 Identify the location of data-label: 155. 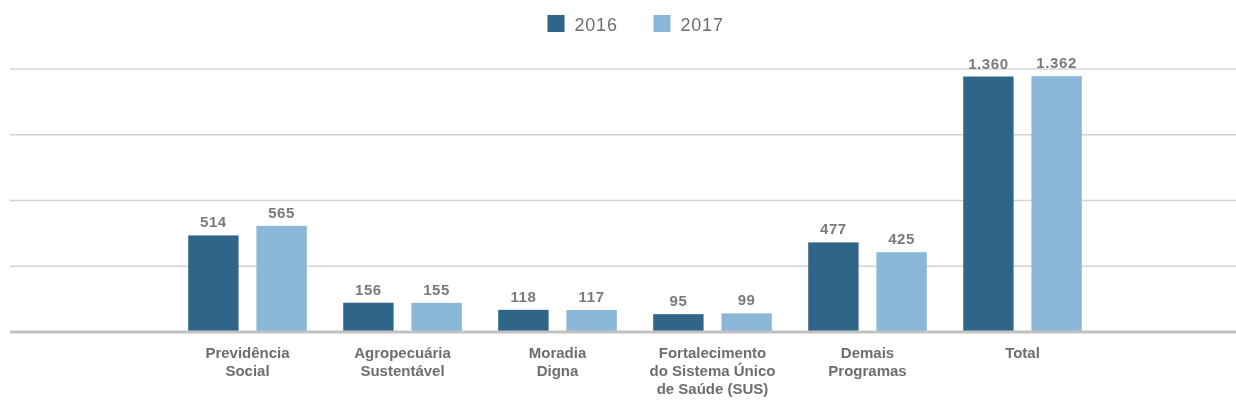
(437, 289).